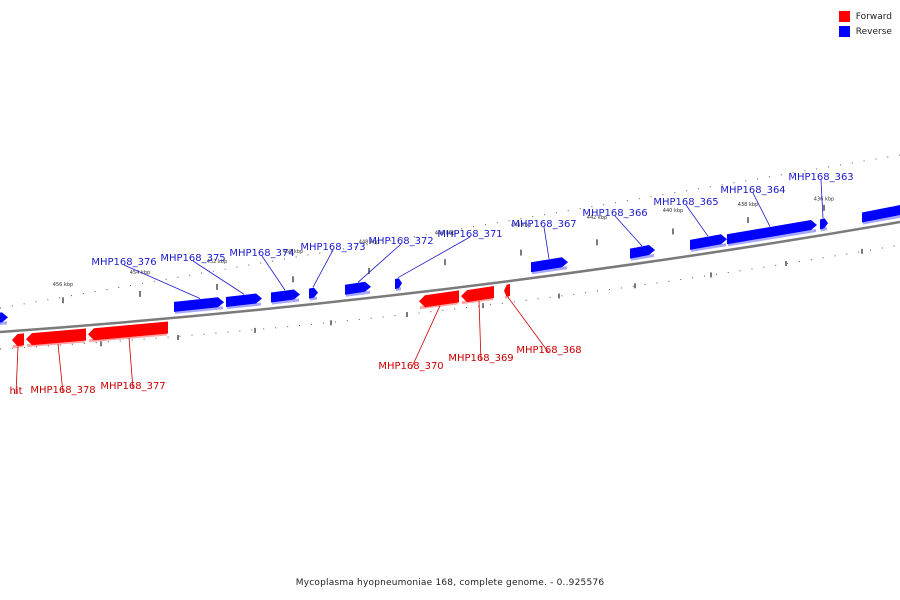  I want to click on gene-label-forward: MHP168_368, so click(548, 350).